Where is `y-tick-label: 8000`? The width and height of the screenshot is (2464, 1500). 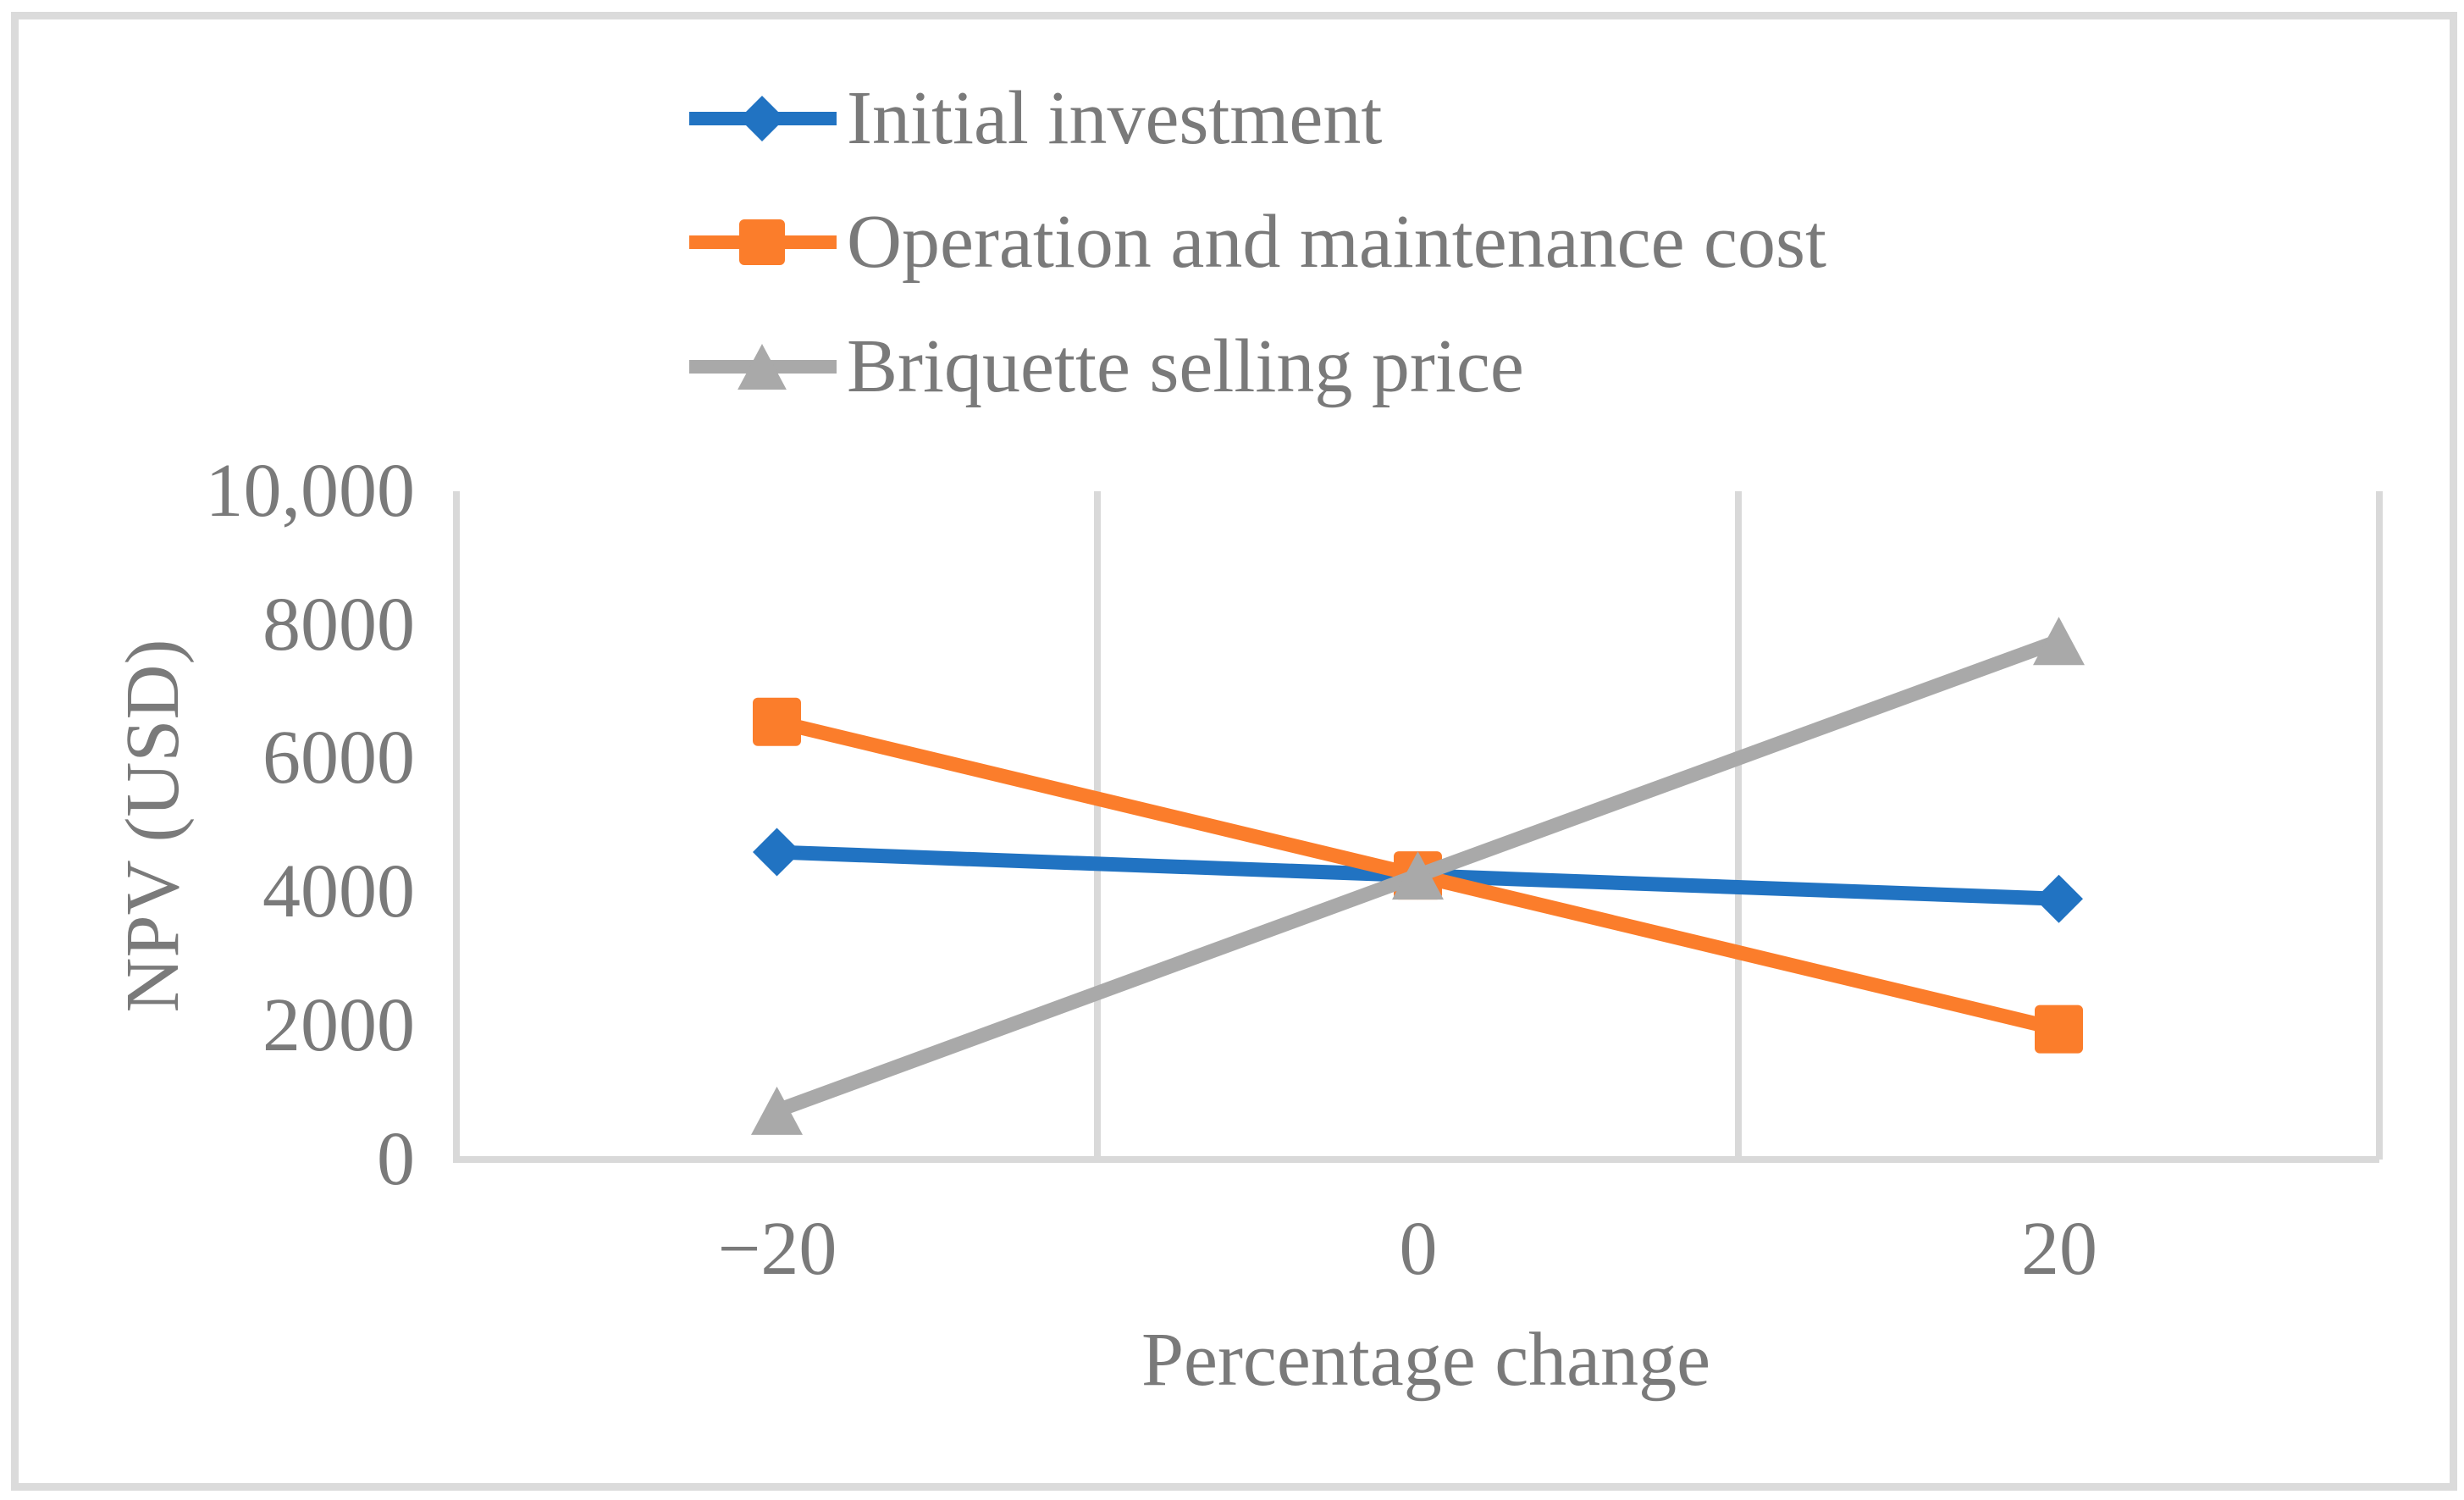 y-tick-label: 8000 is located at coordinates (338, 625).